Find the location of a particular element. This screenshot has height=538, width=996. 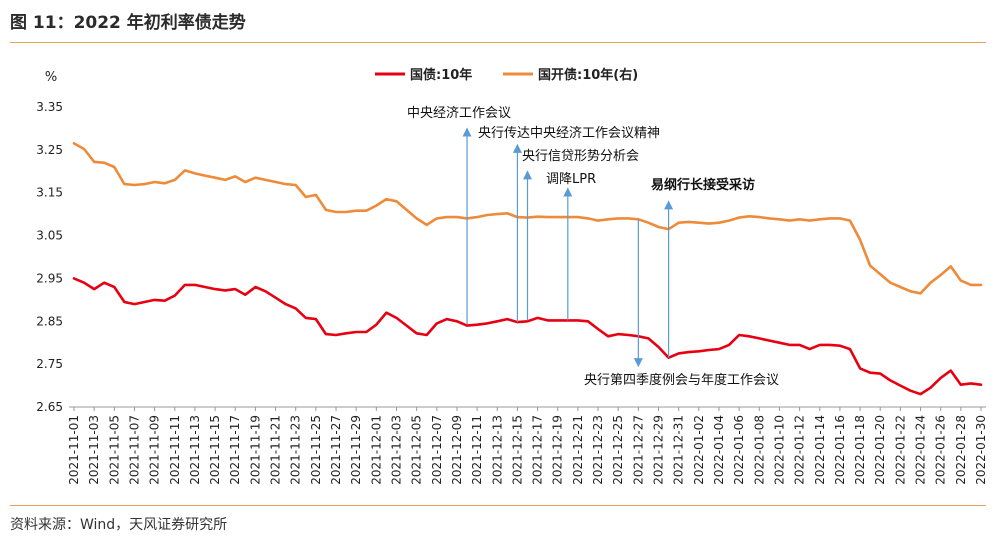

y-tick-label: 3.25 is located at coordinates (49, 150).